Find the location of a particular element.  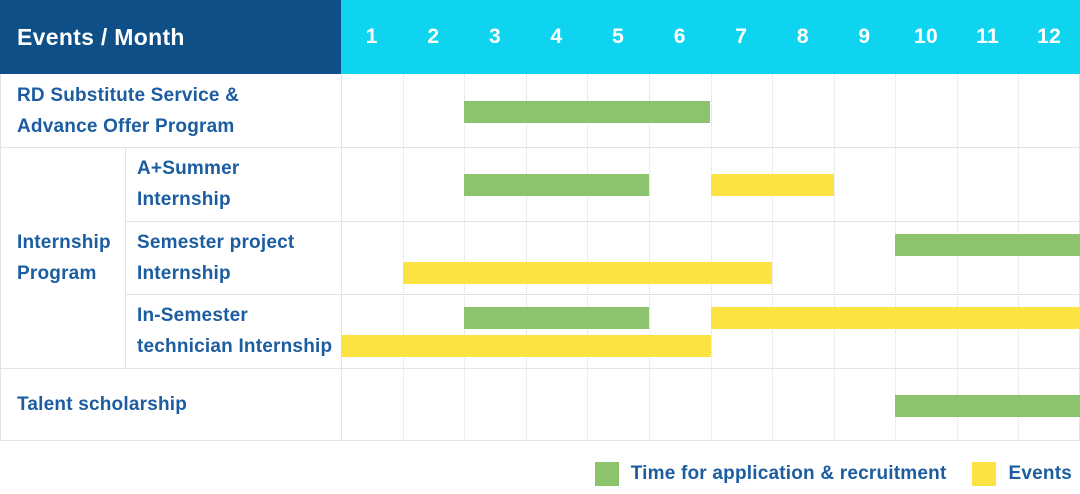

row-label: A+Summer Internship is located at coordinates (188, 184).